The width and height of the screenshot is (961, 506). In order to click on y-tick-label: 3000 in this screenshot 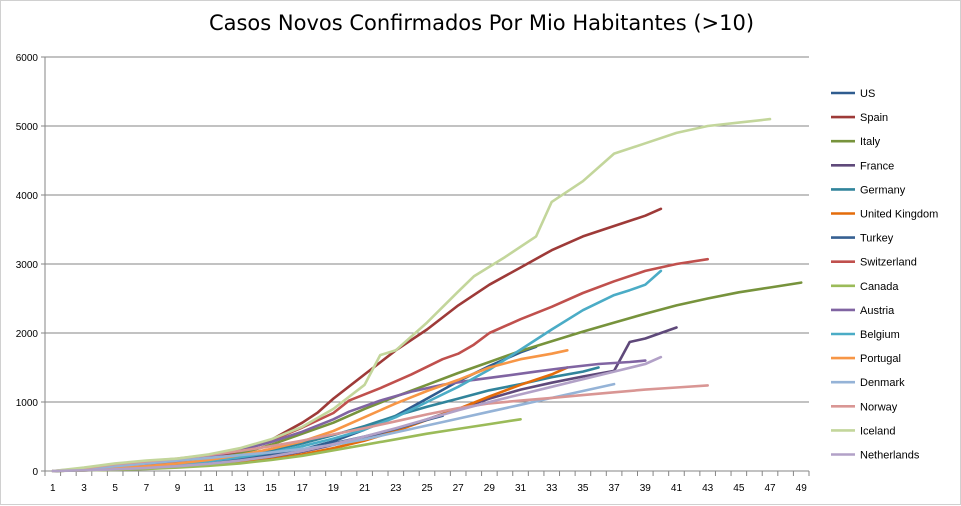, I will do `click(27, 265)`.